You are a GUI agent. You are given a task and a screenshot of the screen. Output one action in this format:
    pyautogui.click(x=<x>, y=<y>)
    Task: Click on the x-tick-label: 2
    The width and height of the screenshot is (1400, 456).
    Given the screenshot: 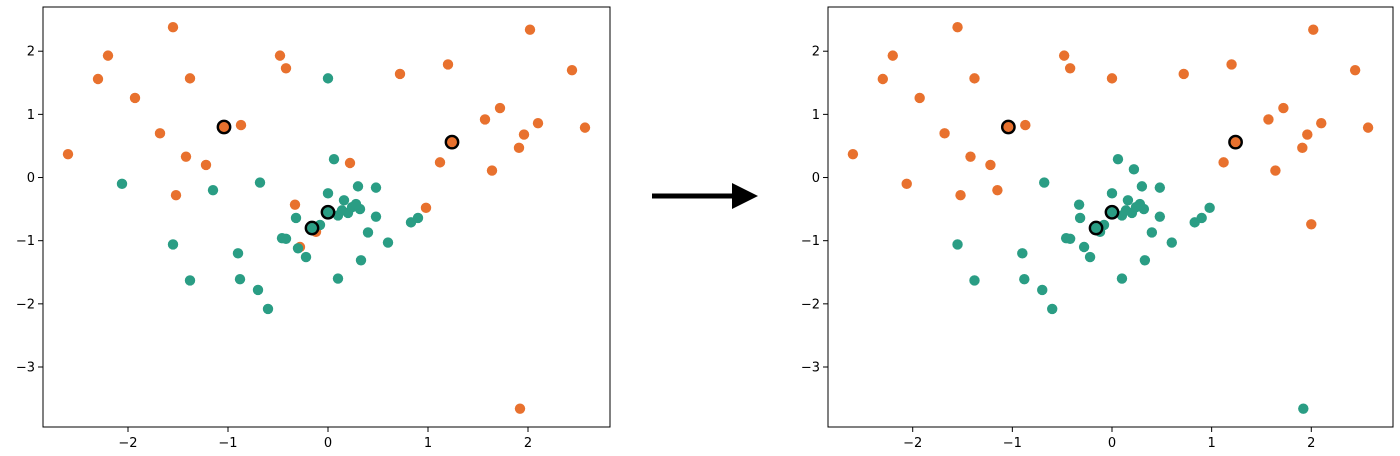 What is the action you would take?
    pyautogui.click(x=1311, y=443)
    